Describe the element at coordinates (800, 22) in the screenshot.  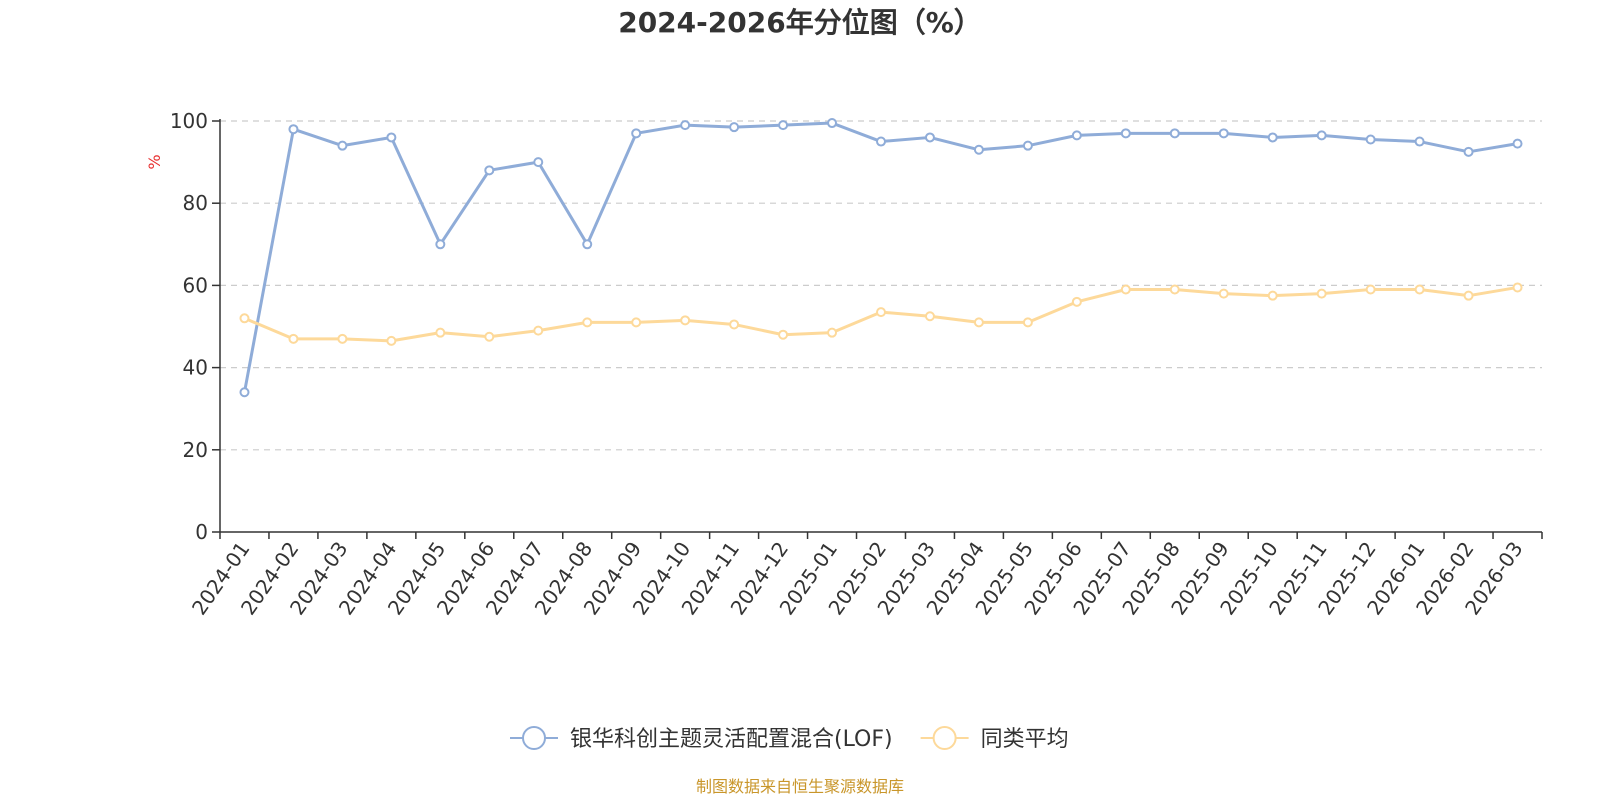
I see `chart-title: 2024-2026年分位图（%）` at that location.